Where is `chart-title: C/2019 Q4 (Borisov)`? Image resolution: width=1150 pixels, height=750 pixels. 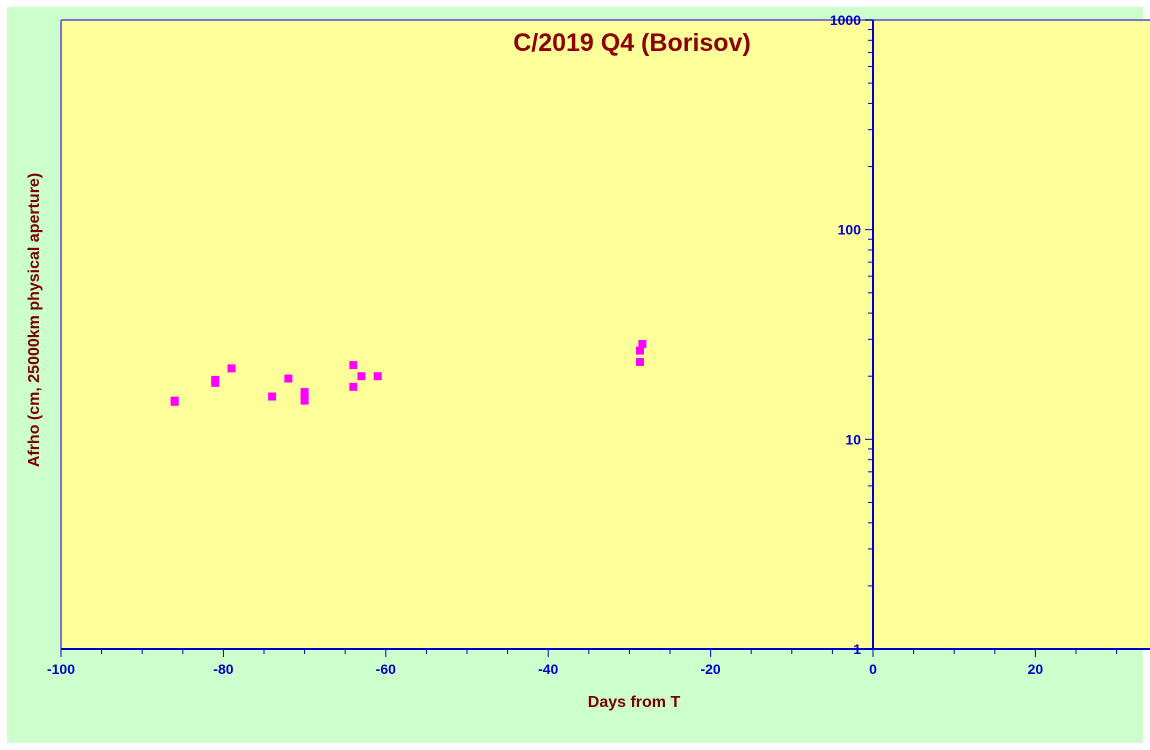
chart-title: C/2019 Q4 (Borisov) is located at coordinates (632, 43).